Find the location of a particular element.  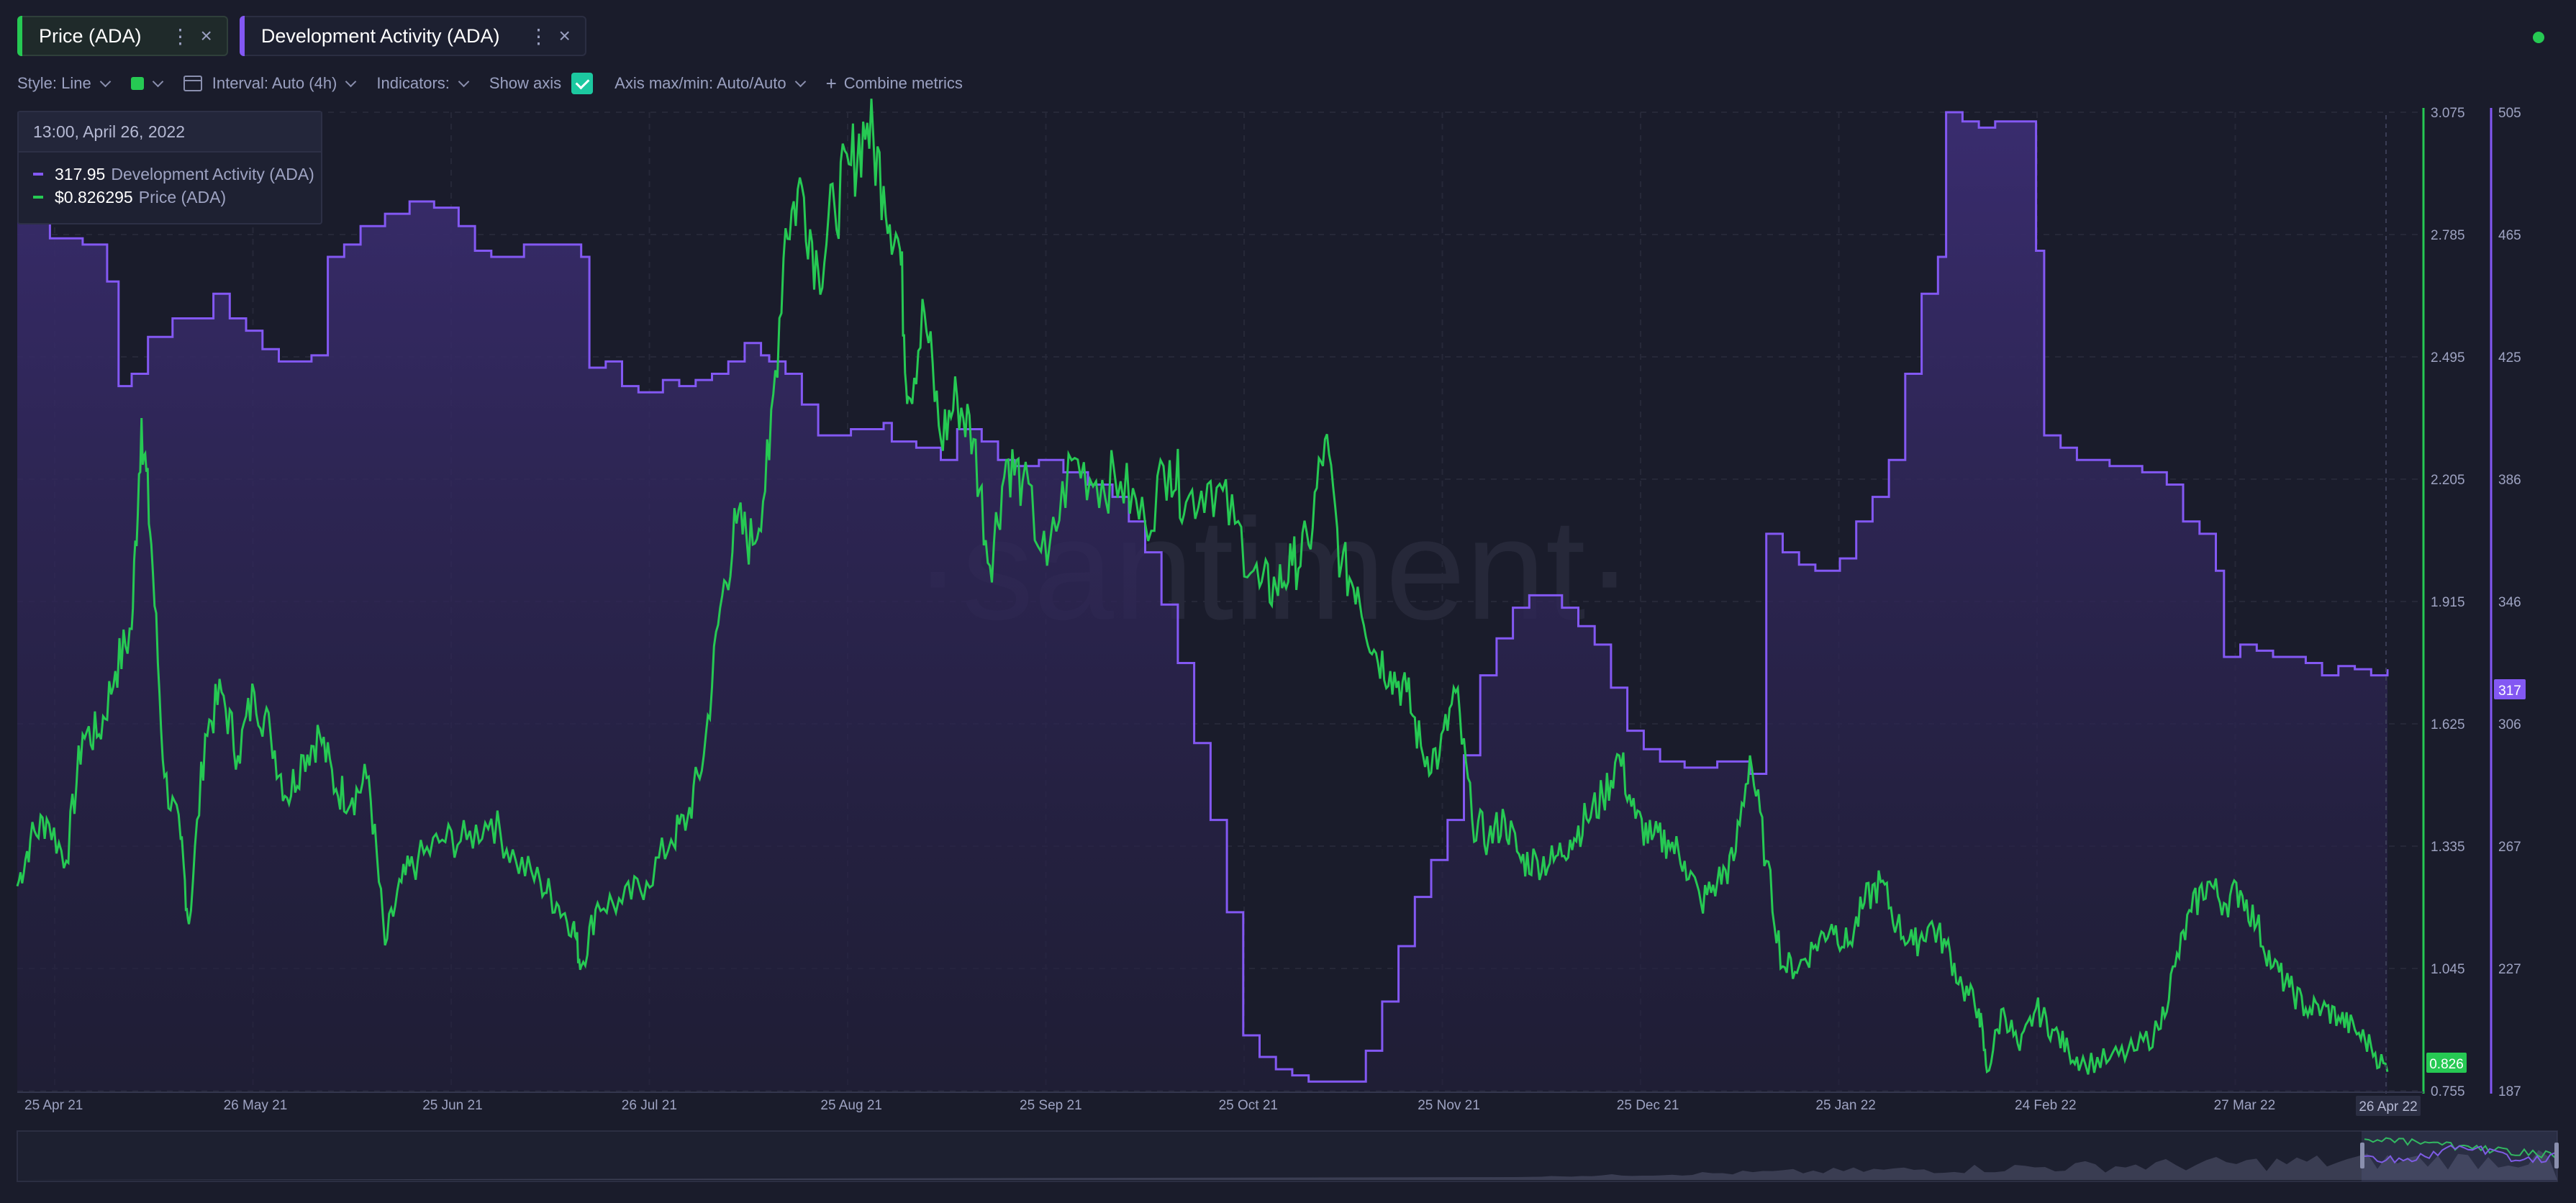

dev-tick-label: 267 is located at coordinates (2509, 848).